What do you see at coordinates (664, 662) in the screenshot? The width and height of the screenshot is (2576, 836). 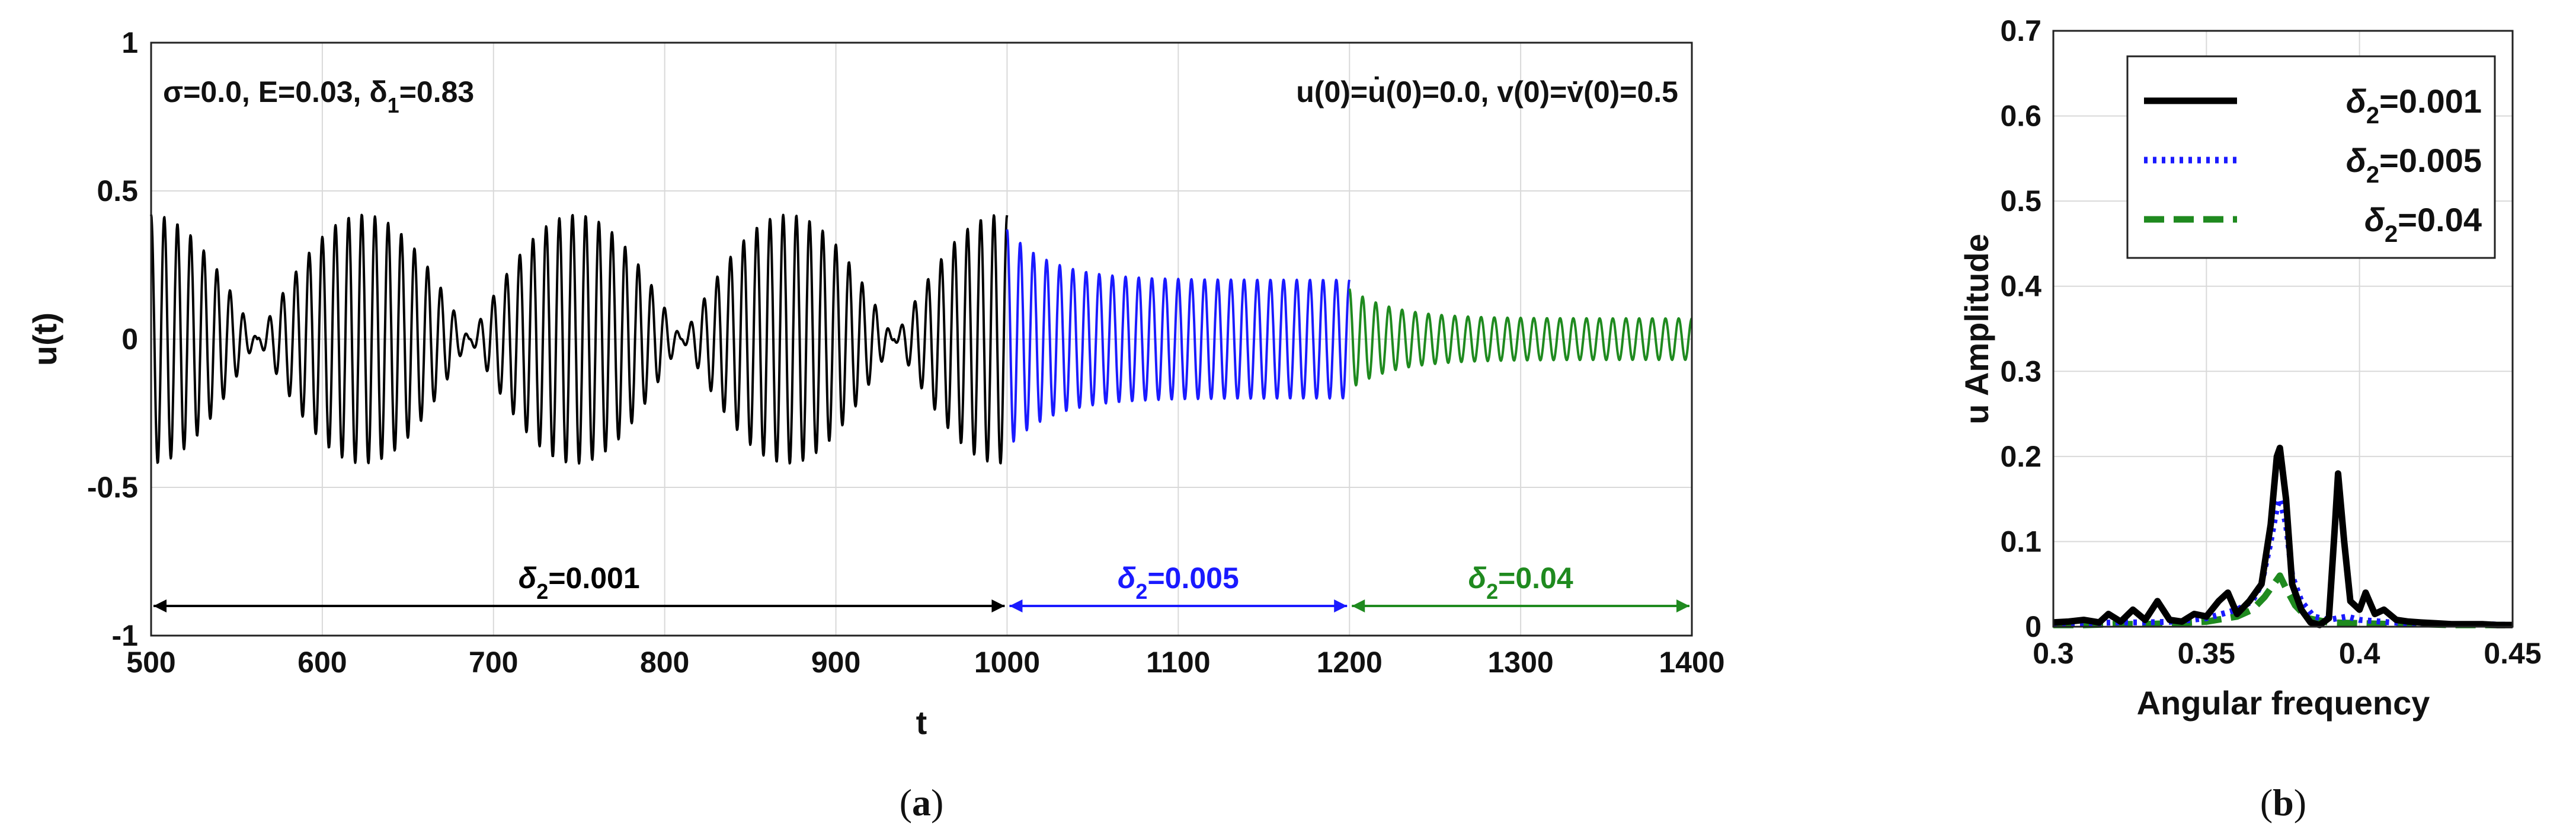 I see `panel-a-x-tick-label: 800` at bounding box center [664, 662].